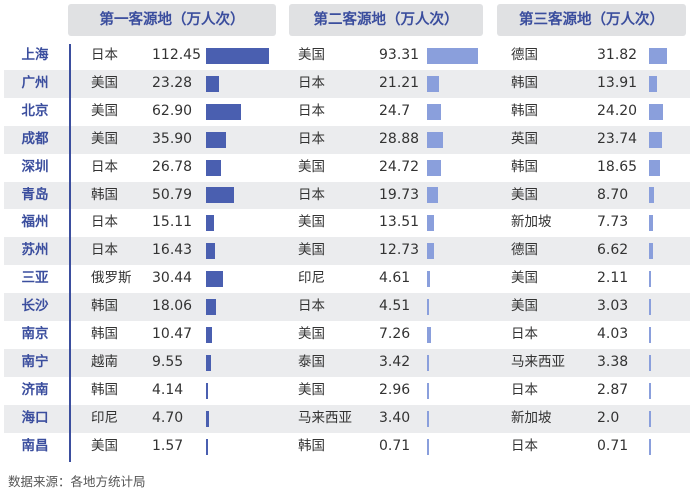 Image resolution: width=700 pixels, height=494 pixels. What do you see at coordinates (35, 110) in the screenshot?
I see `city-label: 北京` at bounding box center [35, 110].